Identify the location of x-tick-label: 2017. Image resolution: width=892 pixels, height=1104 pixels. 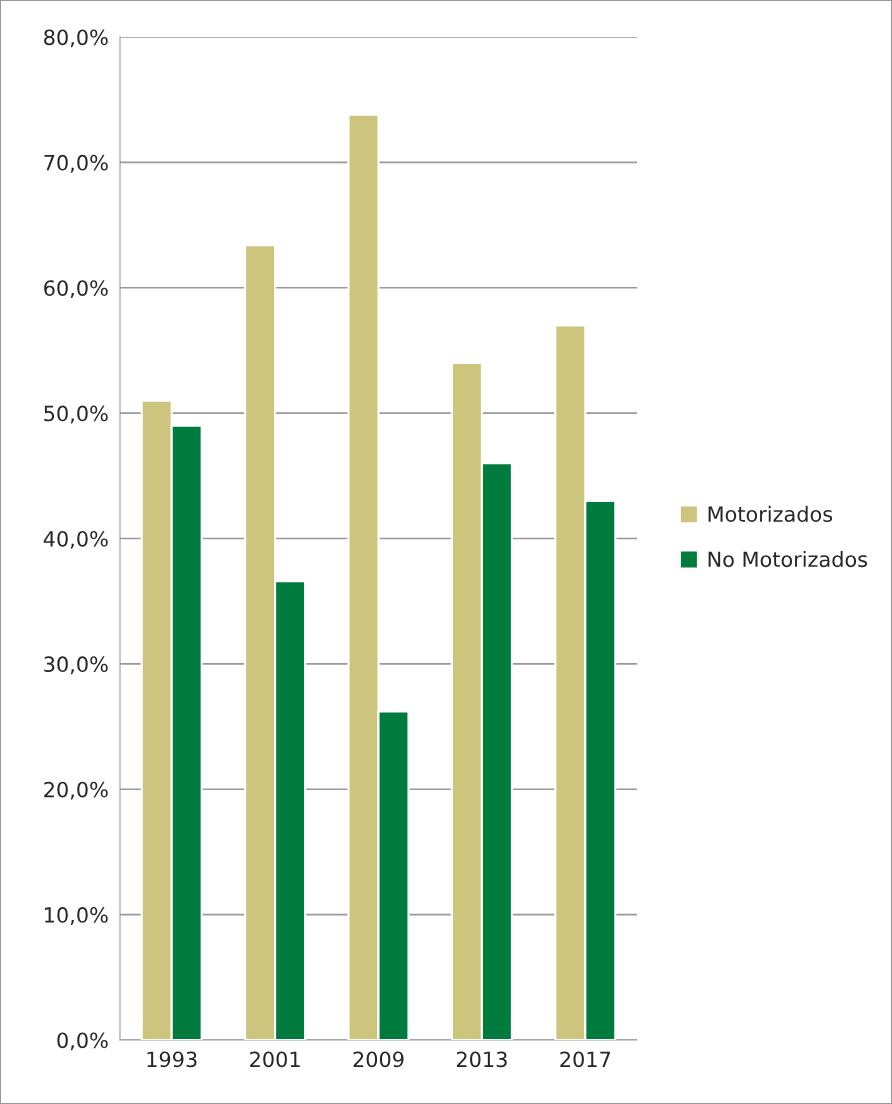
(585, 1059).